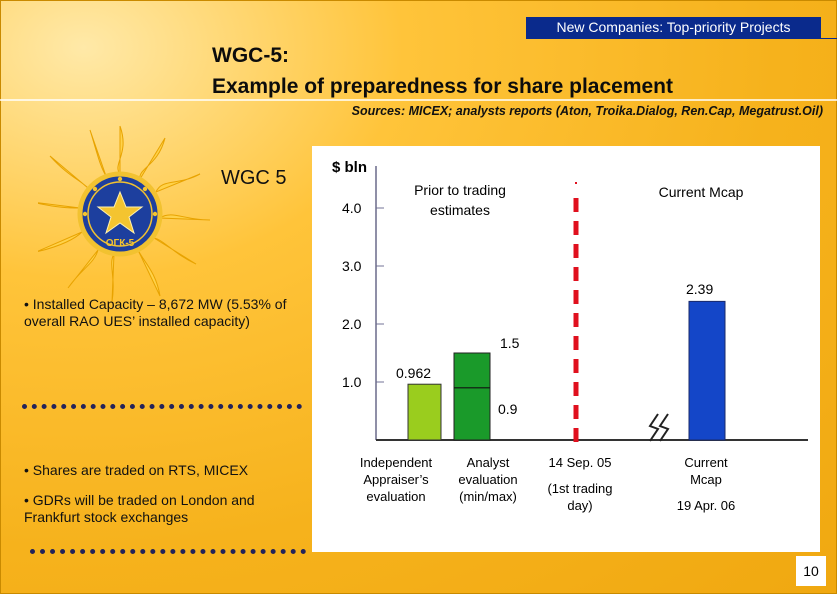 This screenshot has width=837, height=594. Describe the element at coordinates (472, 396) in the screenshot. I see `bar-analyst-evaluation` at that location.